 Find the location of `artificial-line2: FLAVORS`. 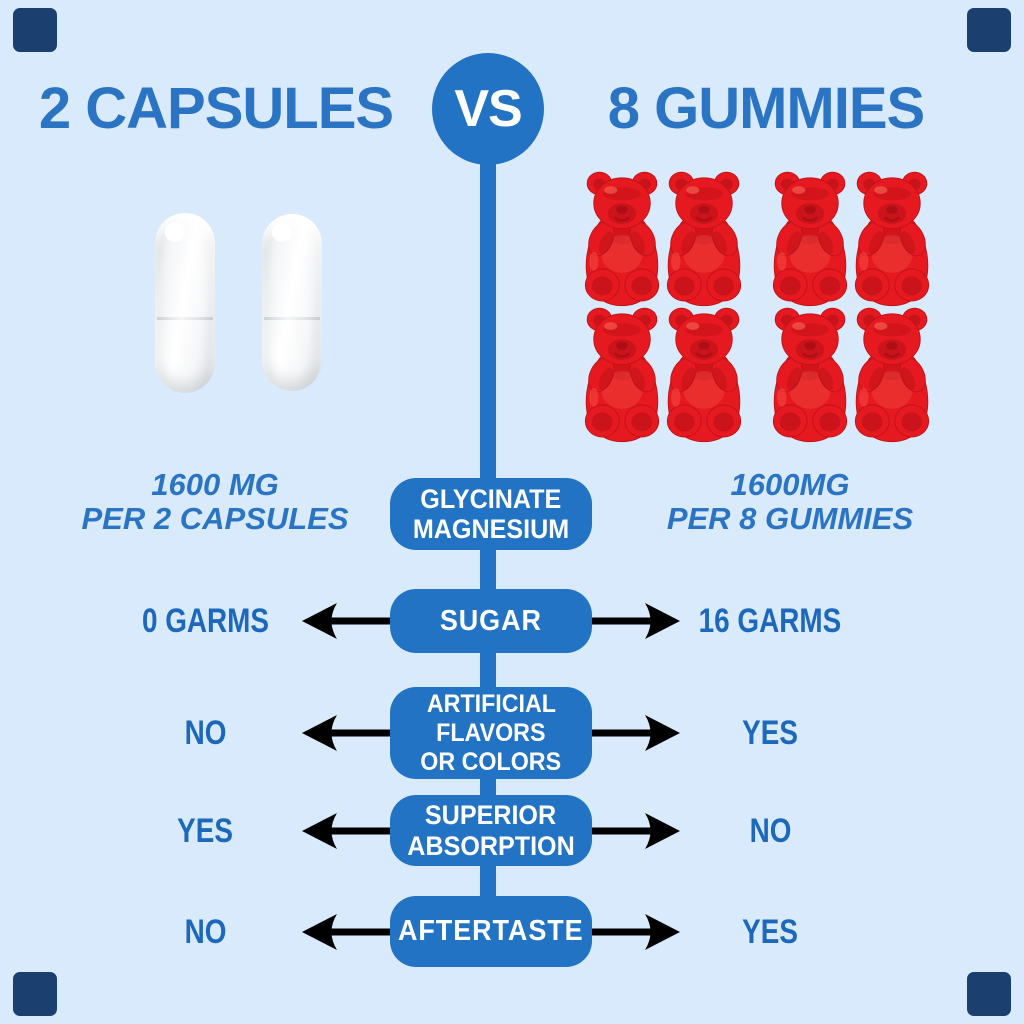

artificial-line2: FLAVORS is located at coordinates (491, 732).